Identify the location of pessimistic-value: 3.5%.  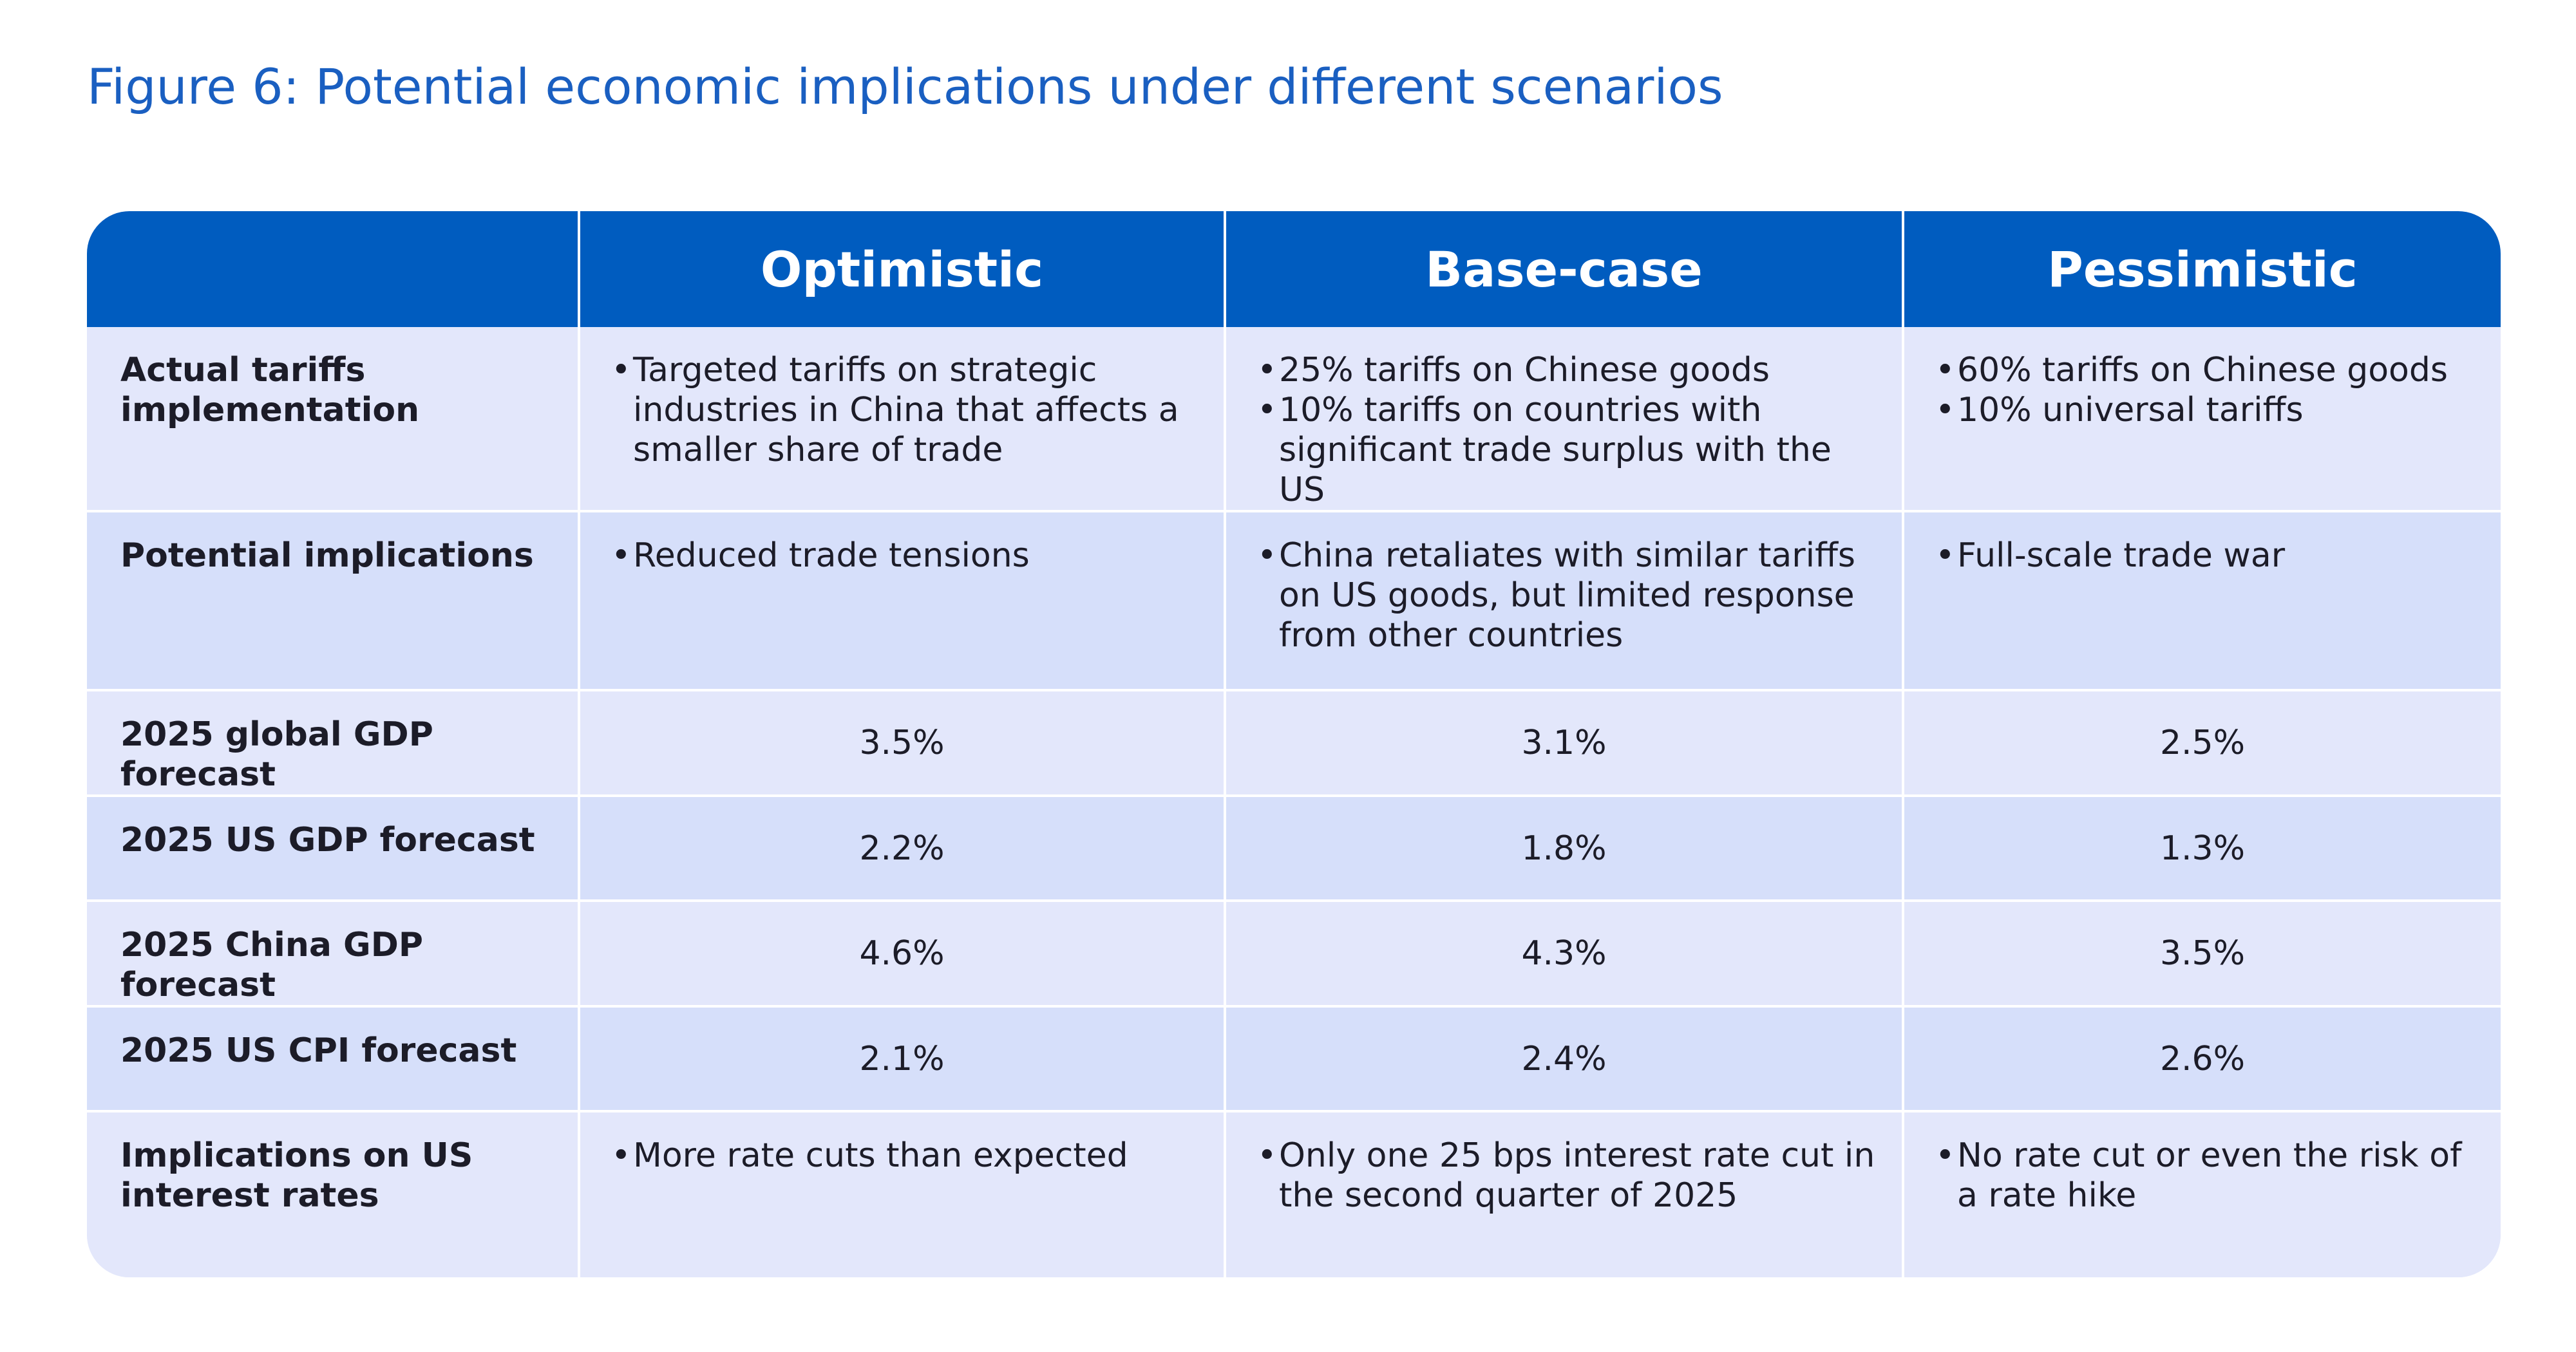
(2201, 952).